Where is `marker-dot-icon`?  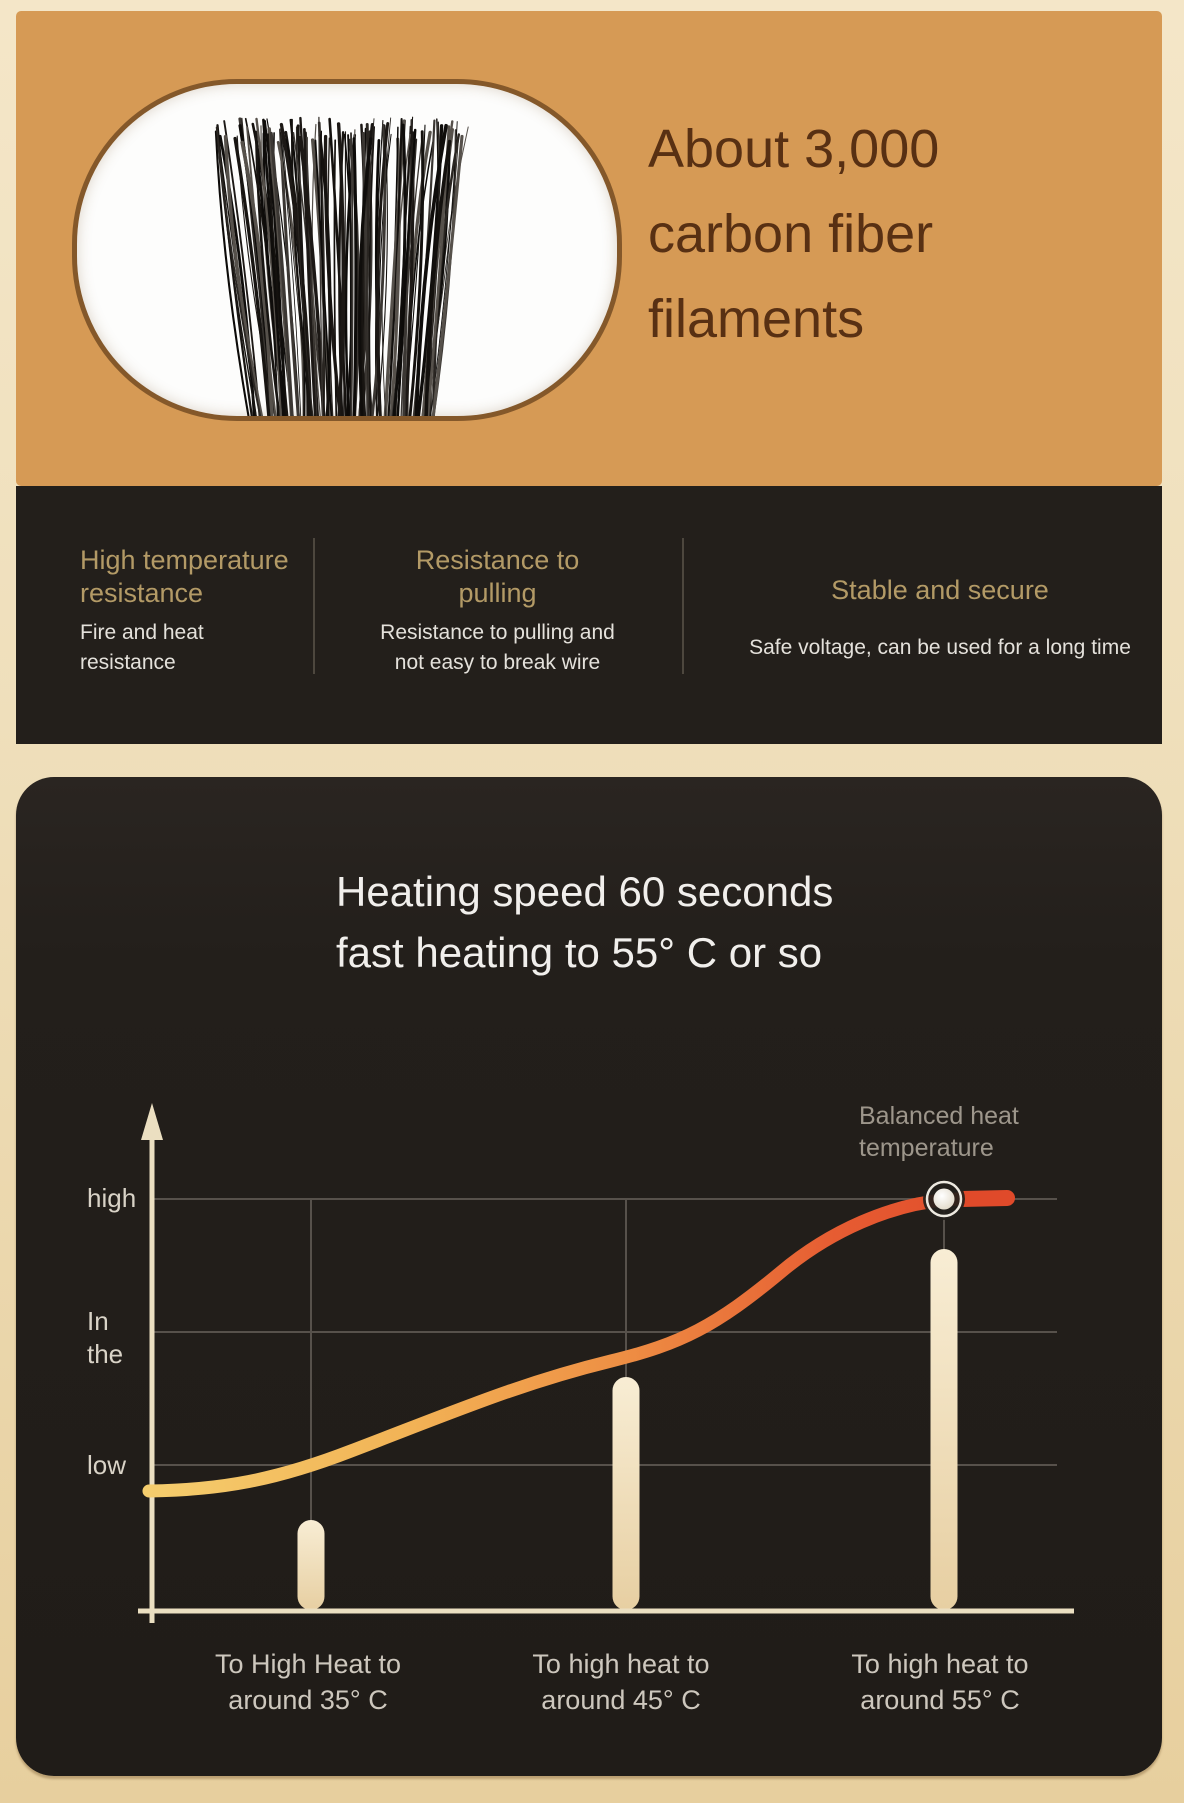
marker-dot-icon is located at coordinates (944, 1199).